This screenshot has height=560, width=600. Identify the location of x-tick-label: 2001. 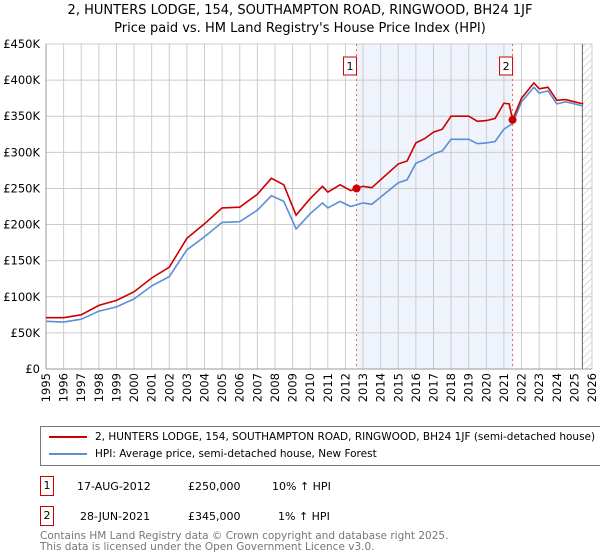
(152, 387).